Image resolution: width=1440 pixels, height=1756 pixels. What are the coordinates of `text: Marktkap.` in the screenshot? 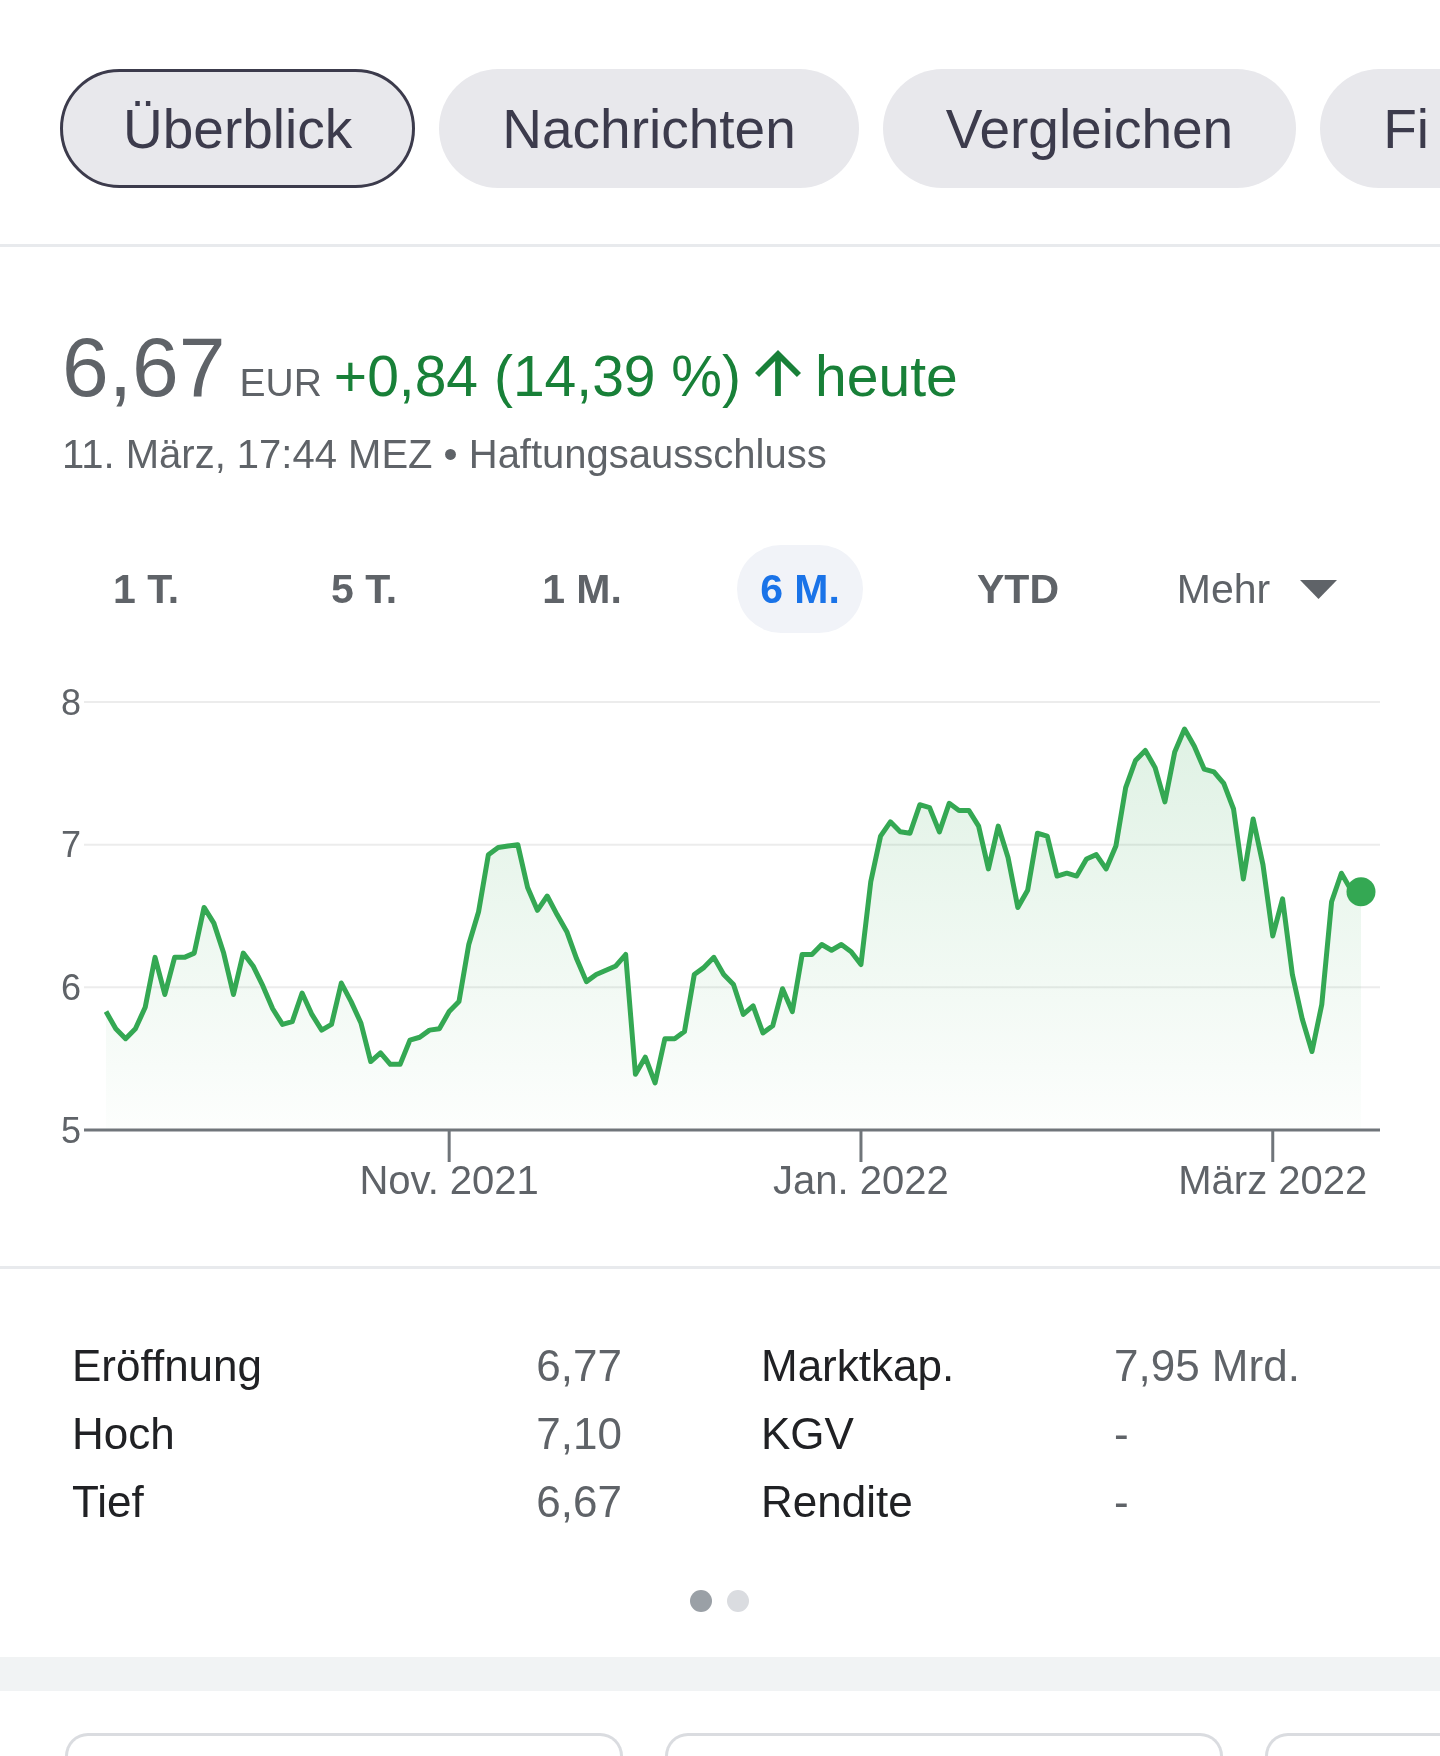 It's located at (858, 1365).